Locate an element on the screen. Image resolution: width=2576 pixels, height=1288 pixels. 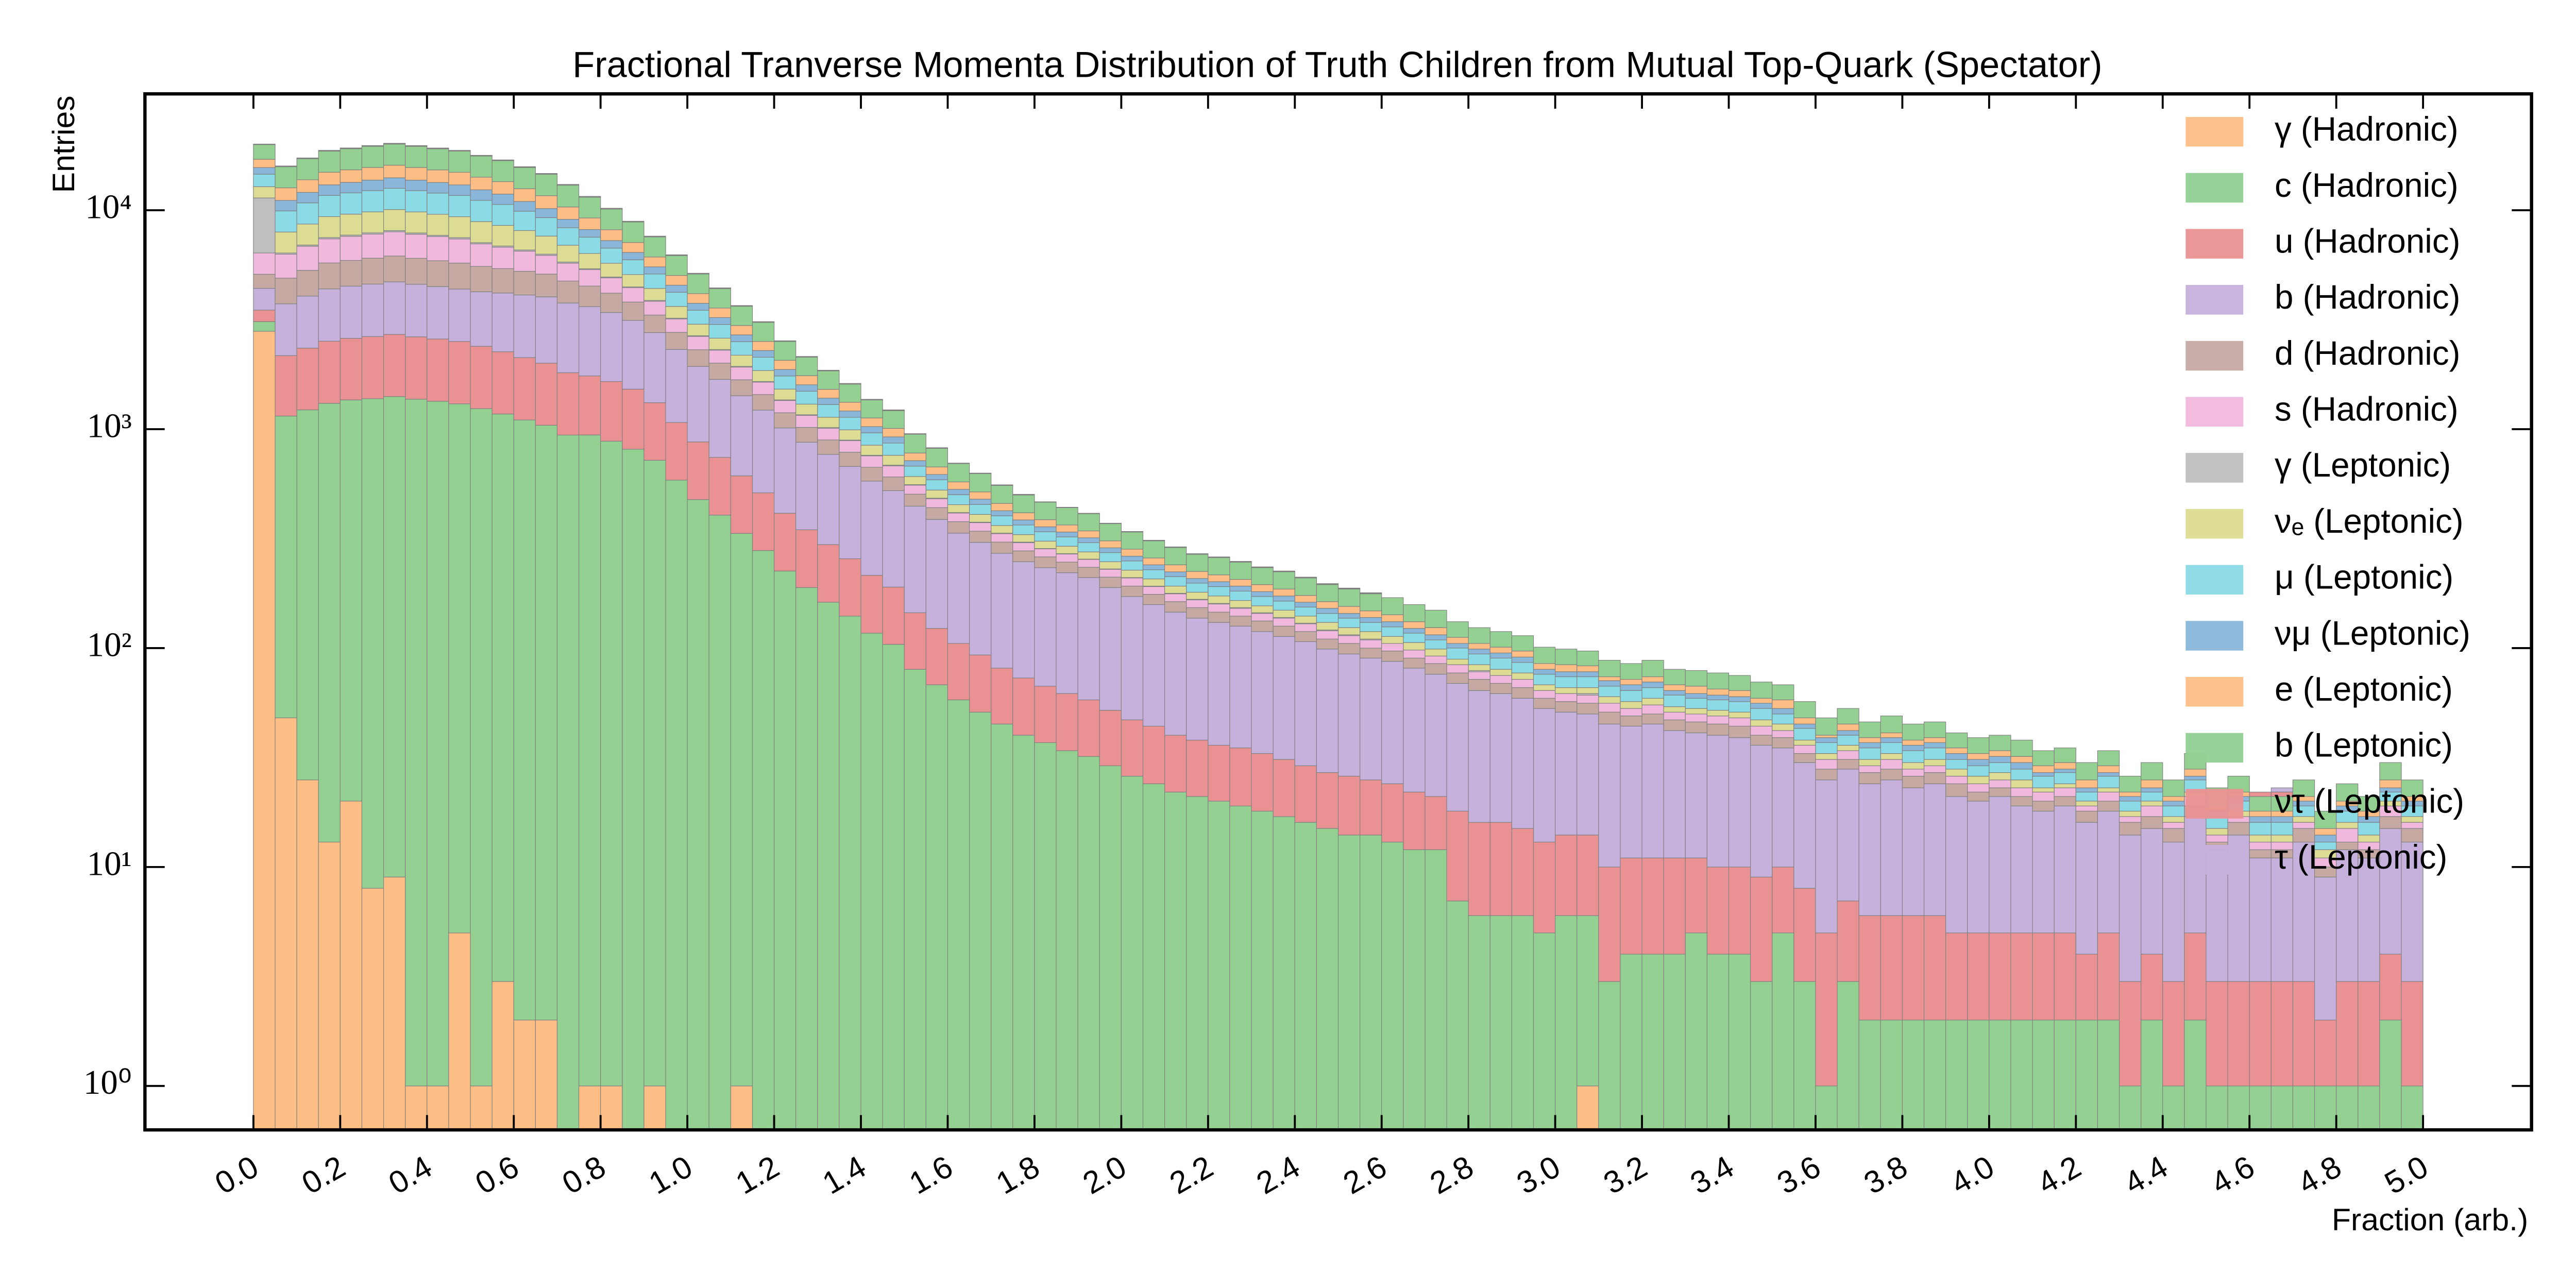
legend-label: e (Leptonic) is located at coordinates (2364, 689).